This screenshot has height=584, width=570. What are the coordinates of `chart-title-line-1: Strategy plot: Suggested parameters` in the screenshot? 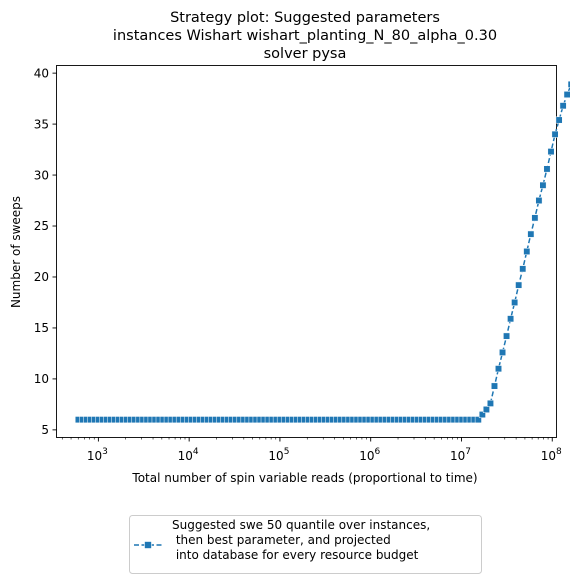 It's located at (305, 18).